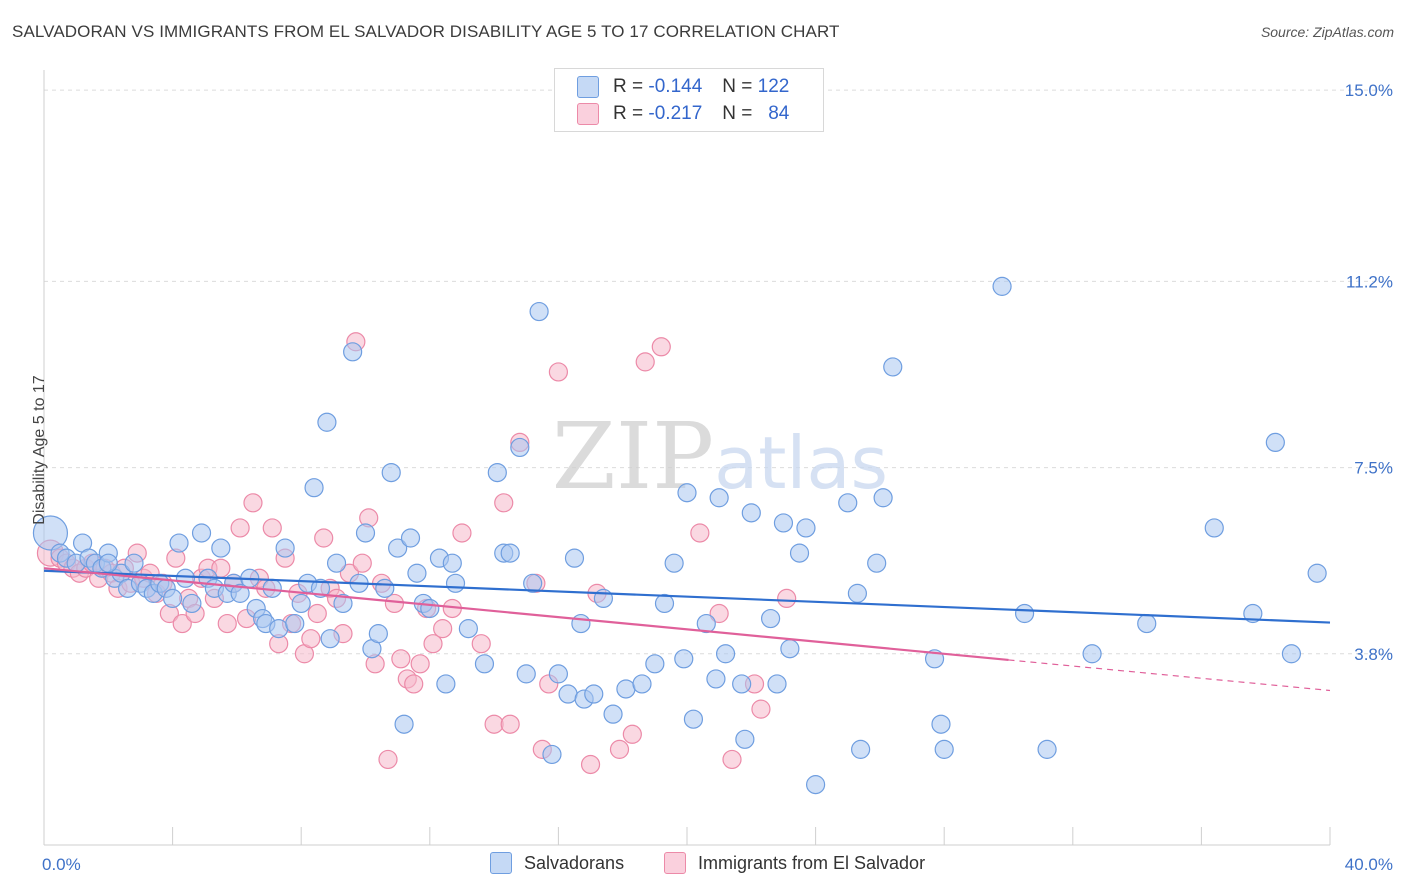 The height and width of the screenshot is (892, 1406). Describe the element at coordinates (675, 113) in the screenshot. I see `r-value-immigrants: -0.217` at that location.